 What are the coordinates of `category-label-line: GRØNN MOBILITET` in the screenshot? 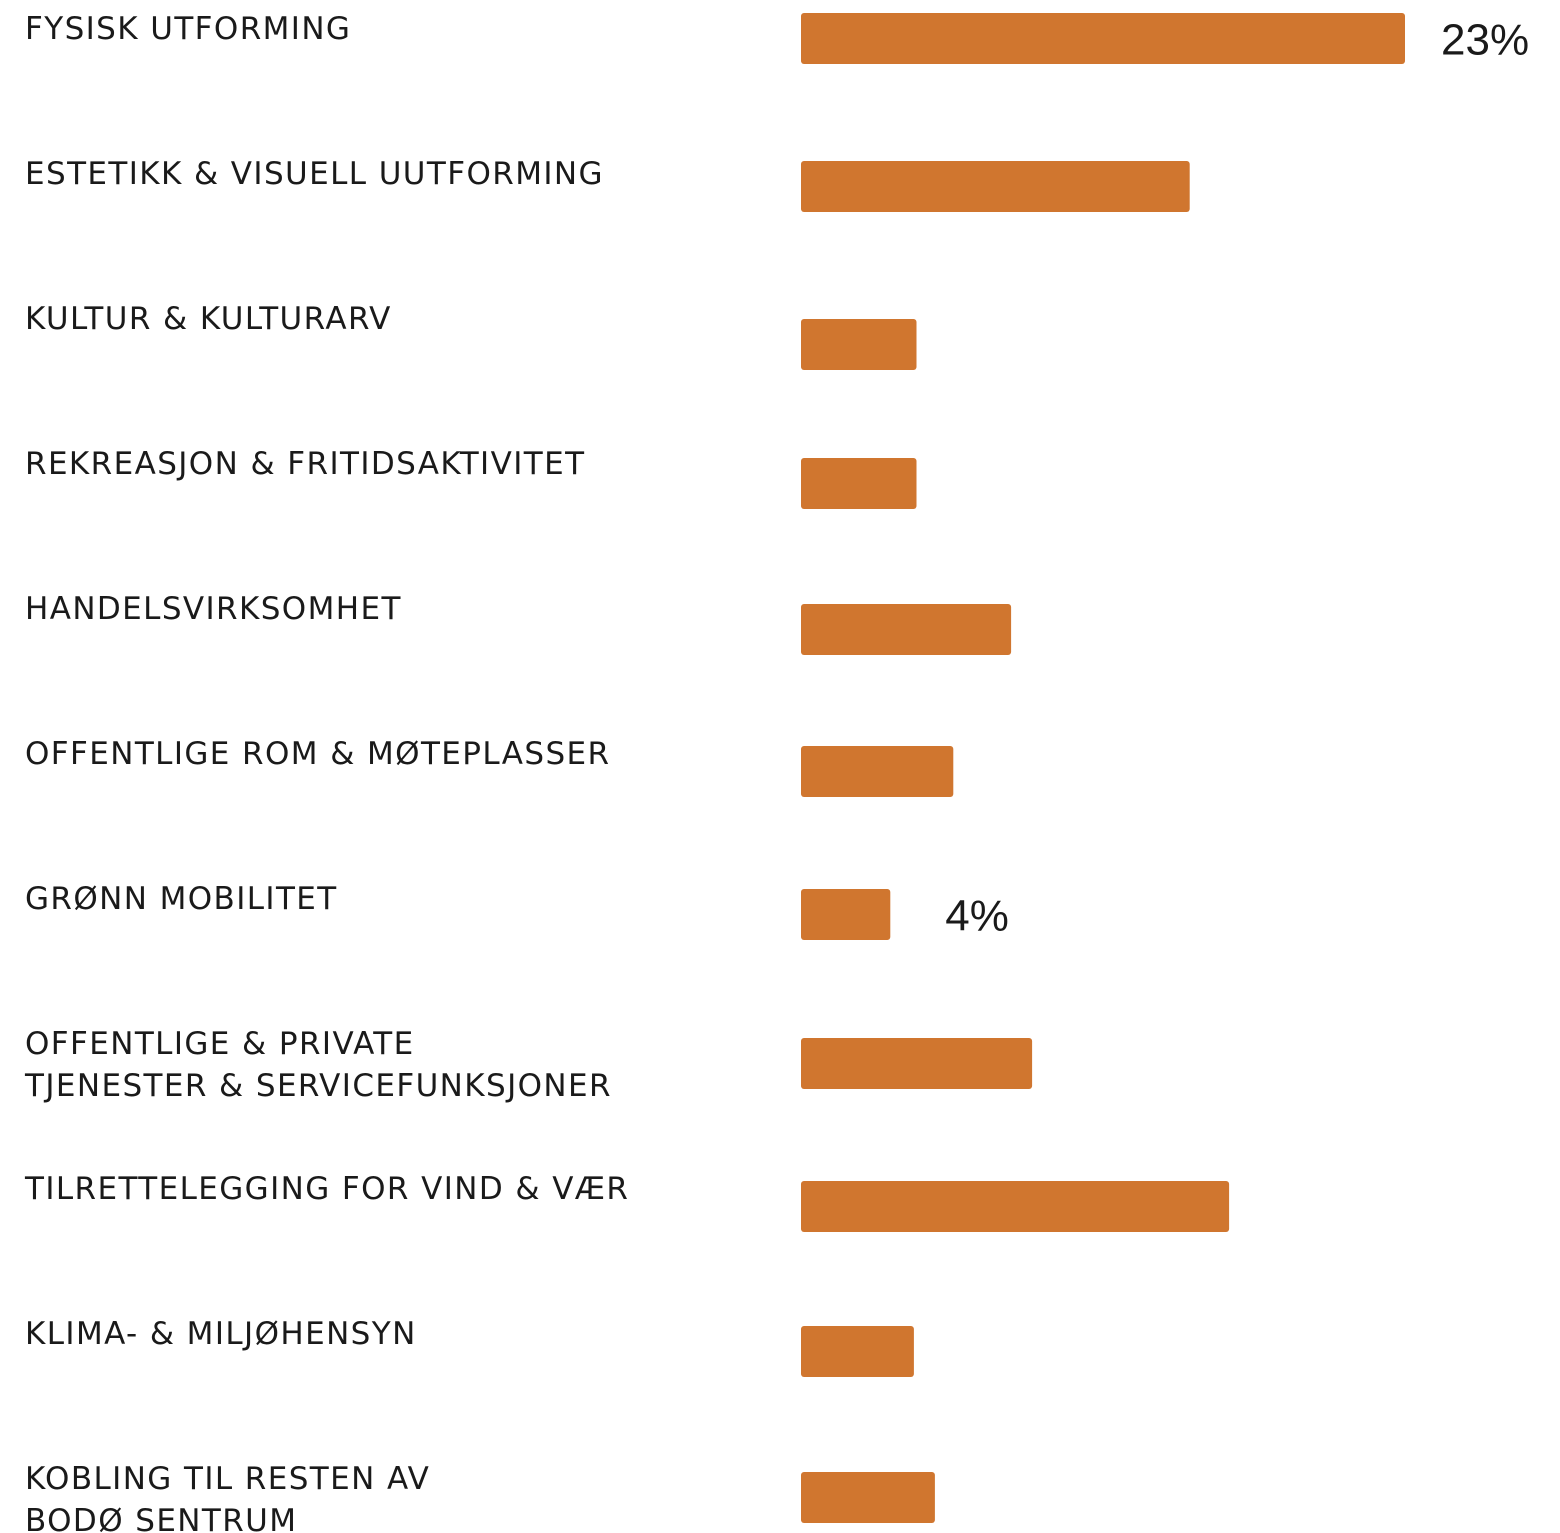 It's located at (181, 899).